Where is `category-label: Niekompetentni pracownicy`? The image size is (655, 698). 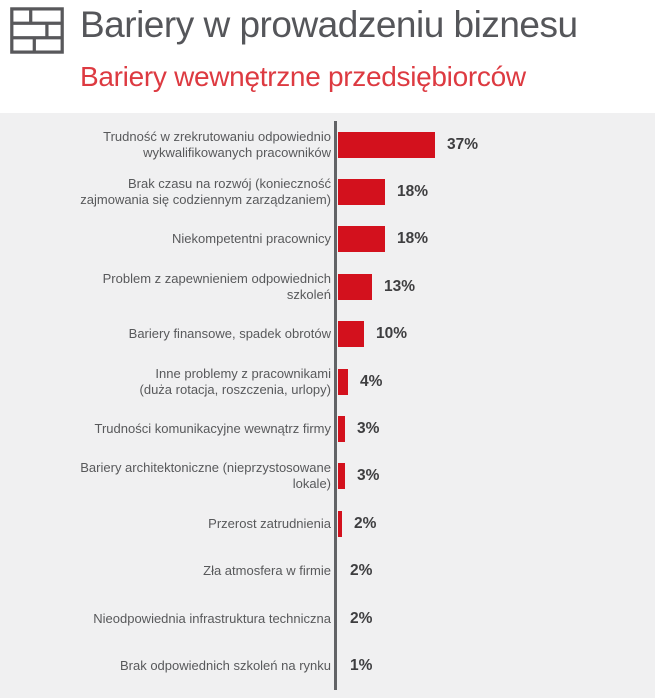 category-label: Niekompetentni pracownicy is located at coordinates (251, 239).